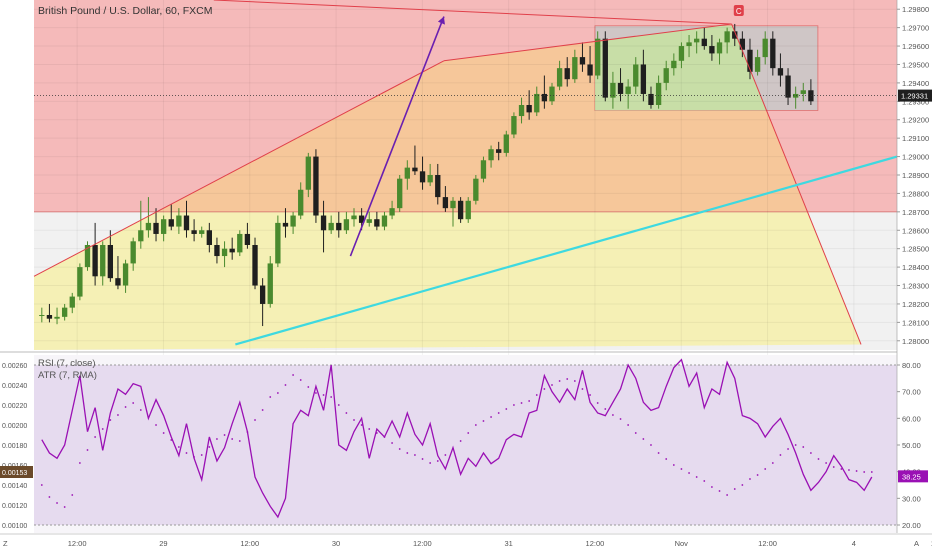  I want to click on rsi-tick-label: 30.00, so click(911, 498).